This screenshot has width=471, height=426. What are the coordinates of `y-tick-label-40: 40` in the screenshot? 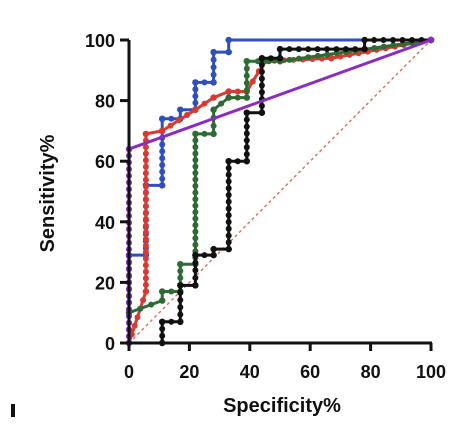 It's located at (105, 223).